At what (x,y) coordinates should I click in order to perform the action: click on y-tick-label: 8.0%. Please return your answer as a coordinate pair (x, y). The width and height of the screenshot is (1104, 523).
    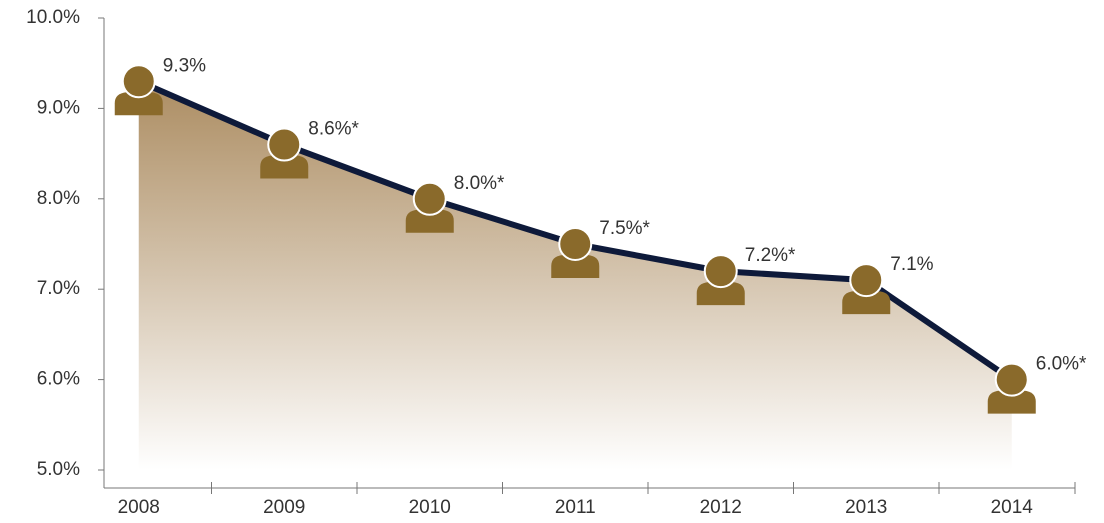
    Looking at the image, I should click on (58, 198).